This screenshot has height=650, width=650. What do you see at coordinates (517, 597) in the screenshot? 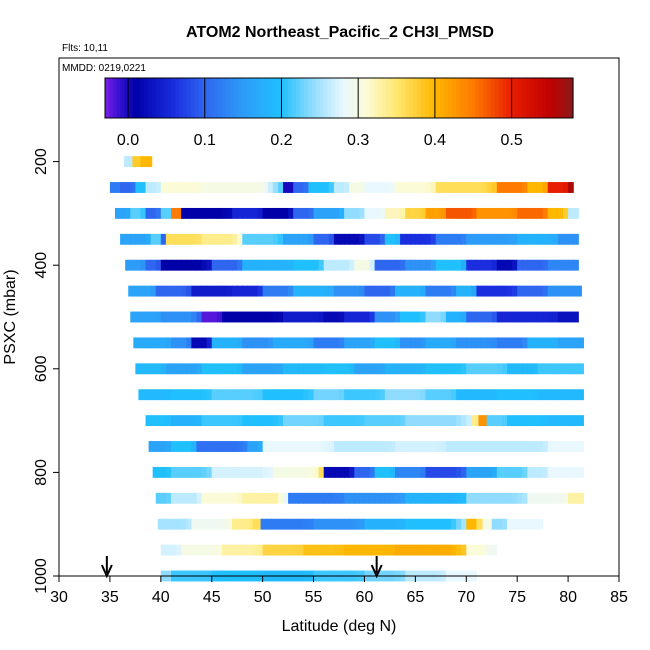
I see `x-tick-label: 75` at bounding box center [517, 597].